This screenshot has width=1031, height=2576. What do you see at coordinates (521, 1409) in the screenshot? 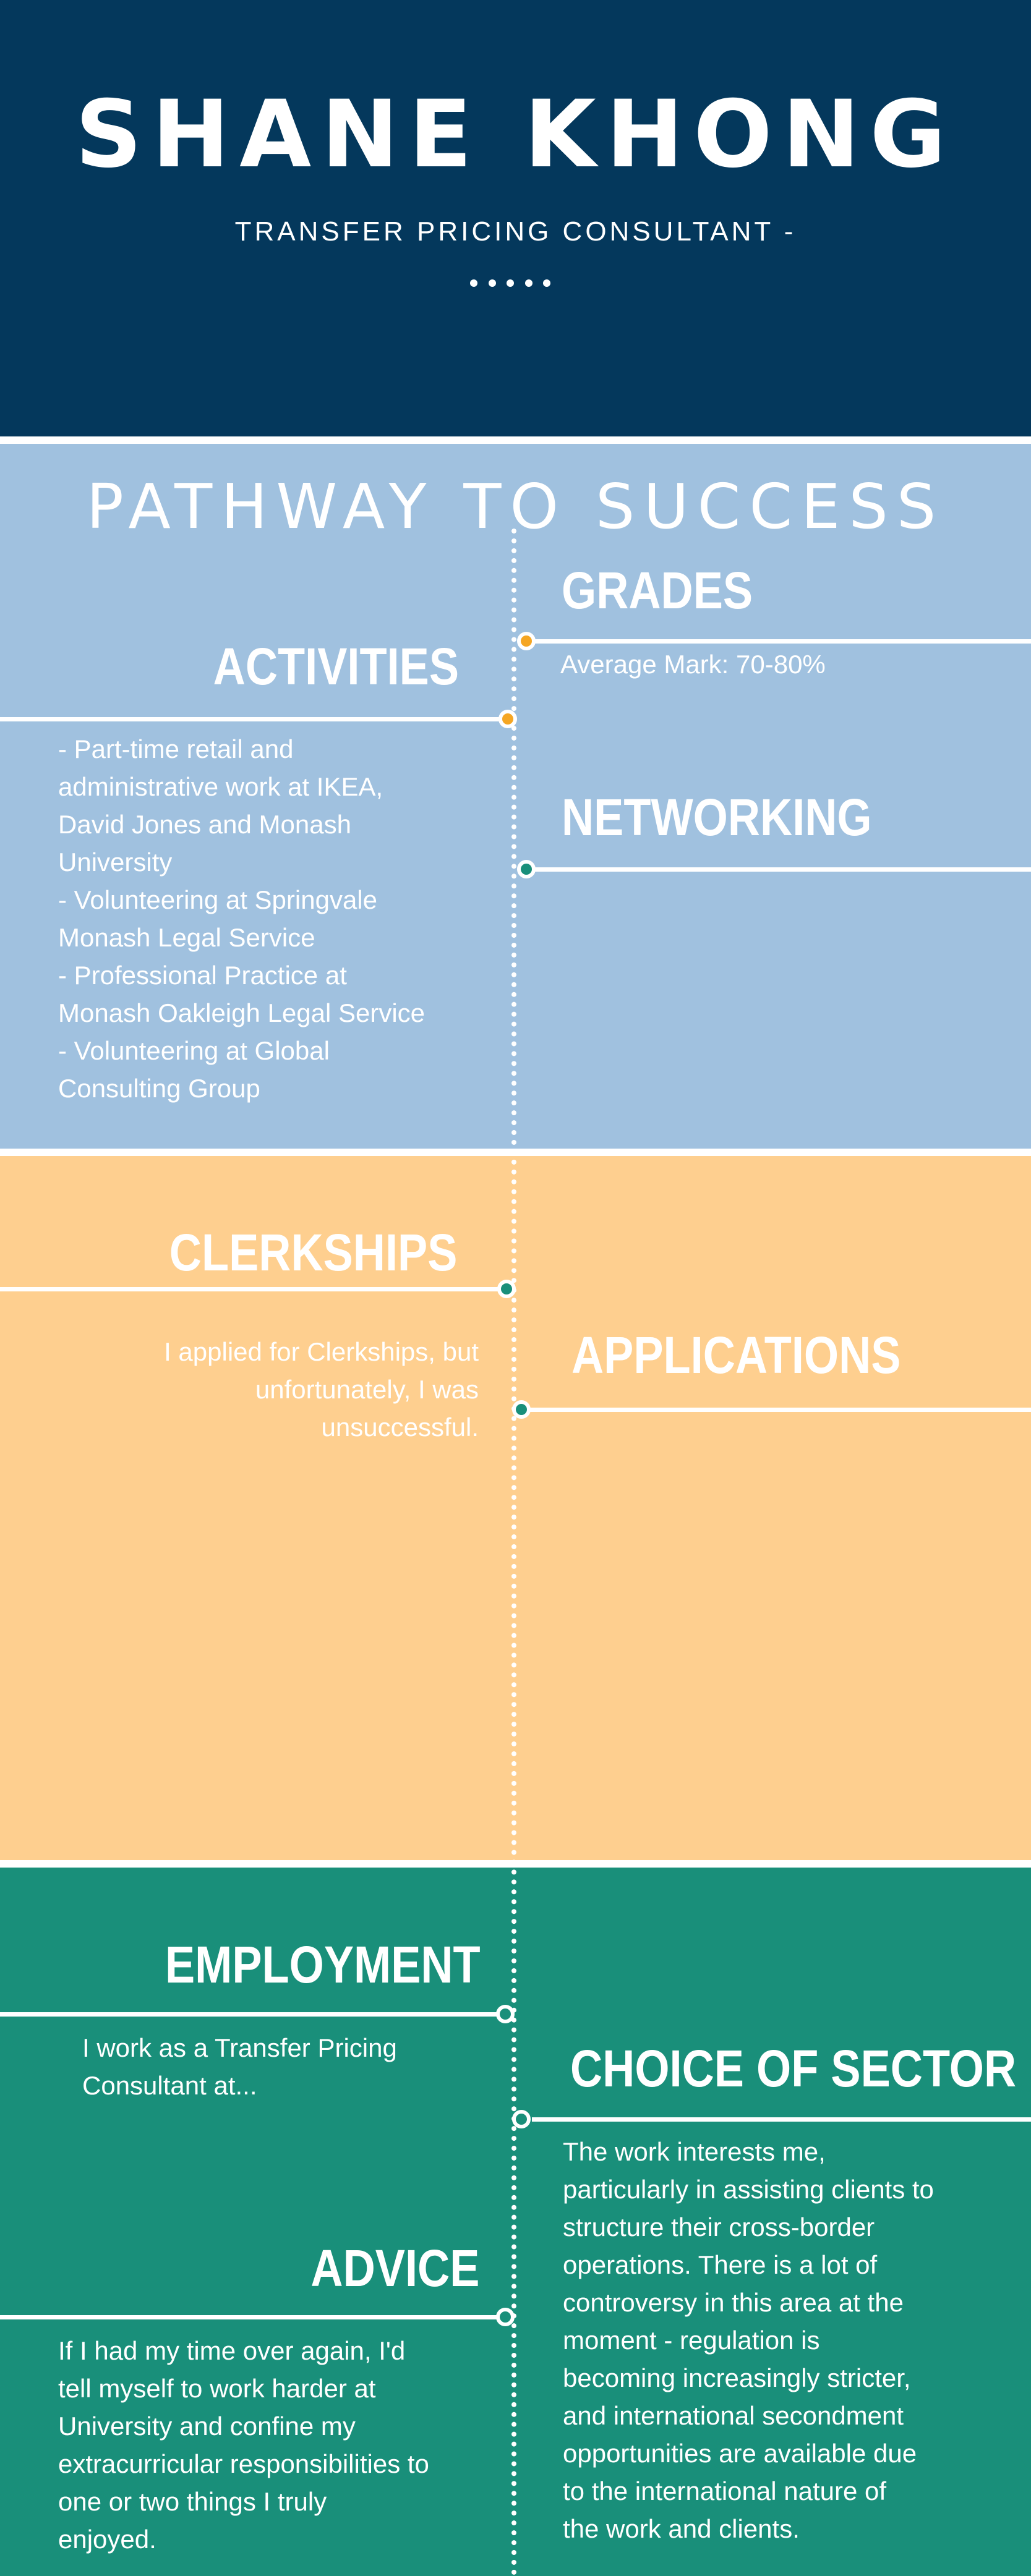
I see `applications-node-icon` at bounding box center [521, 1409].